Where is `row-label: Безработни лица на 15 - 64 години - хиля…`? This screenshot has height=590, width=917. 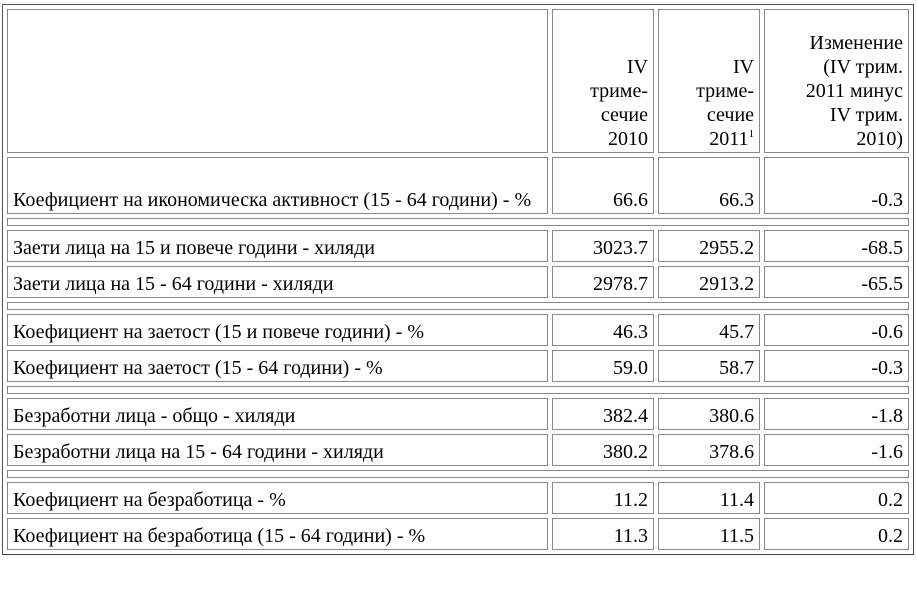 row-label: Безработни лица на 15 - 64 години - хиля… is located at coordinates (277, 450).